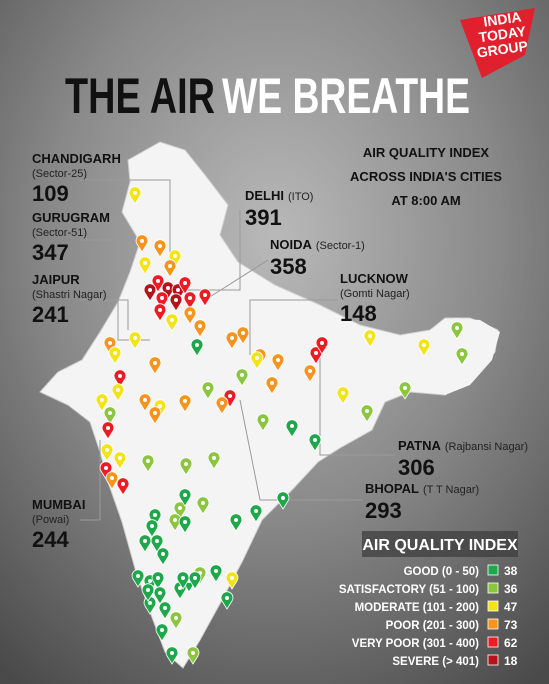 Image resolution: width=549 pixels, height=684 pixels. Describe the element at coordinates (511, 661) in the screenshot. I see `legend-count: 18` at that location.